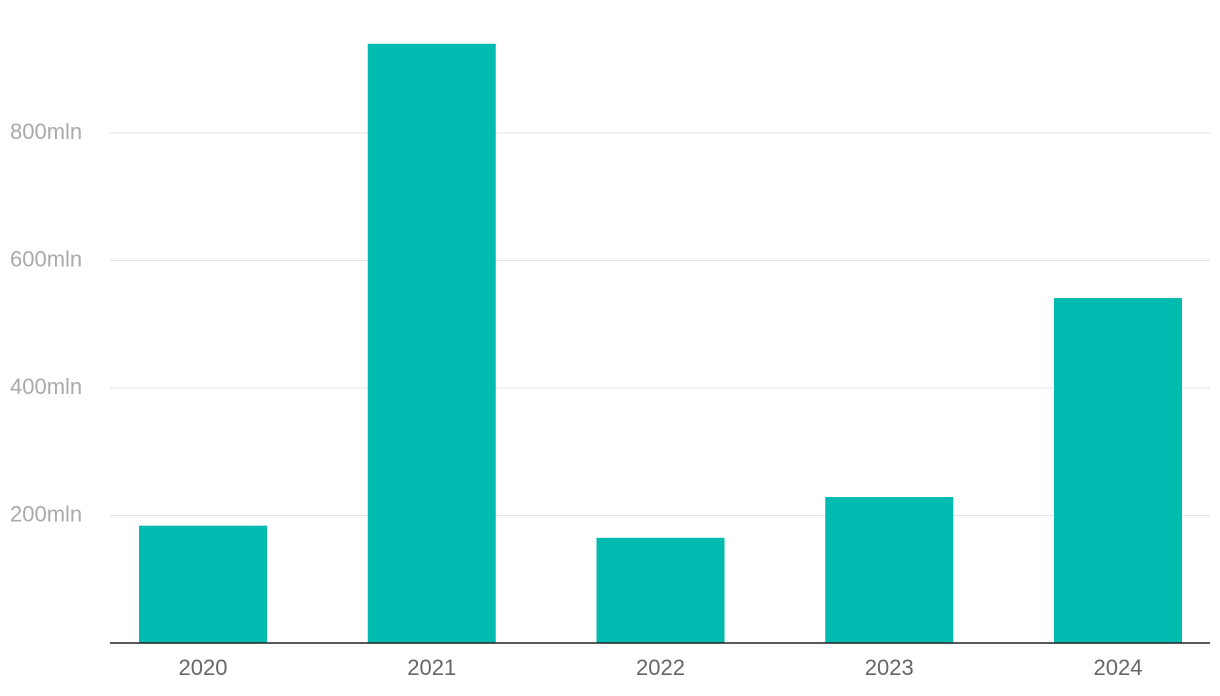  I want to click on y-tick-label: 800mln, so click(46, 131).